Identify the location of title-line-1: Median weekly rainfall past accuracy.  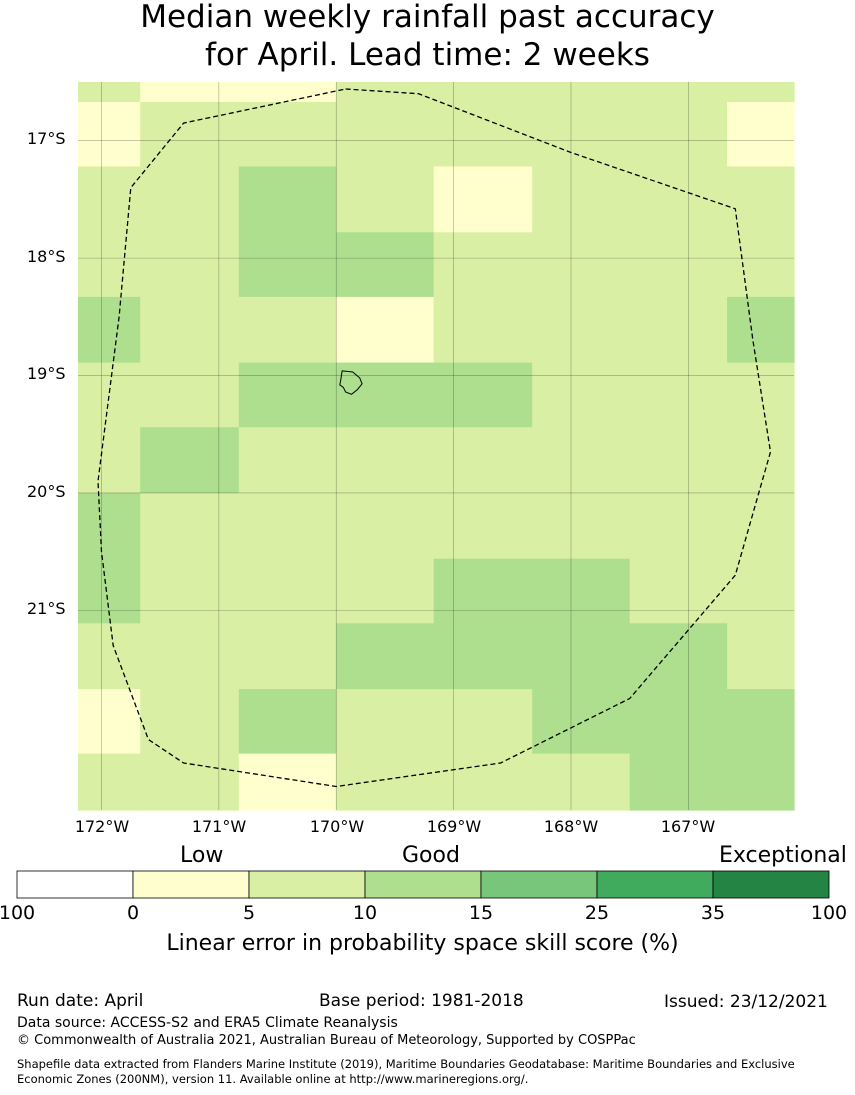
(427, 17).